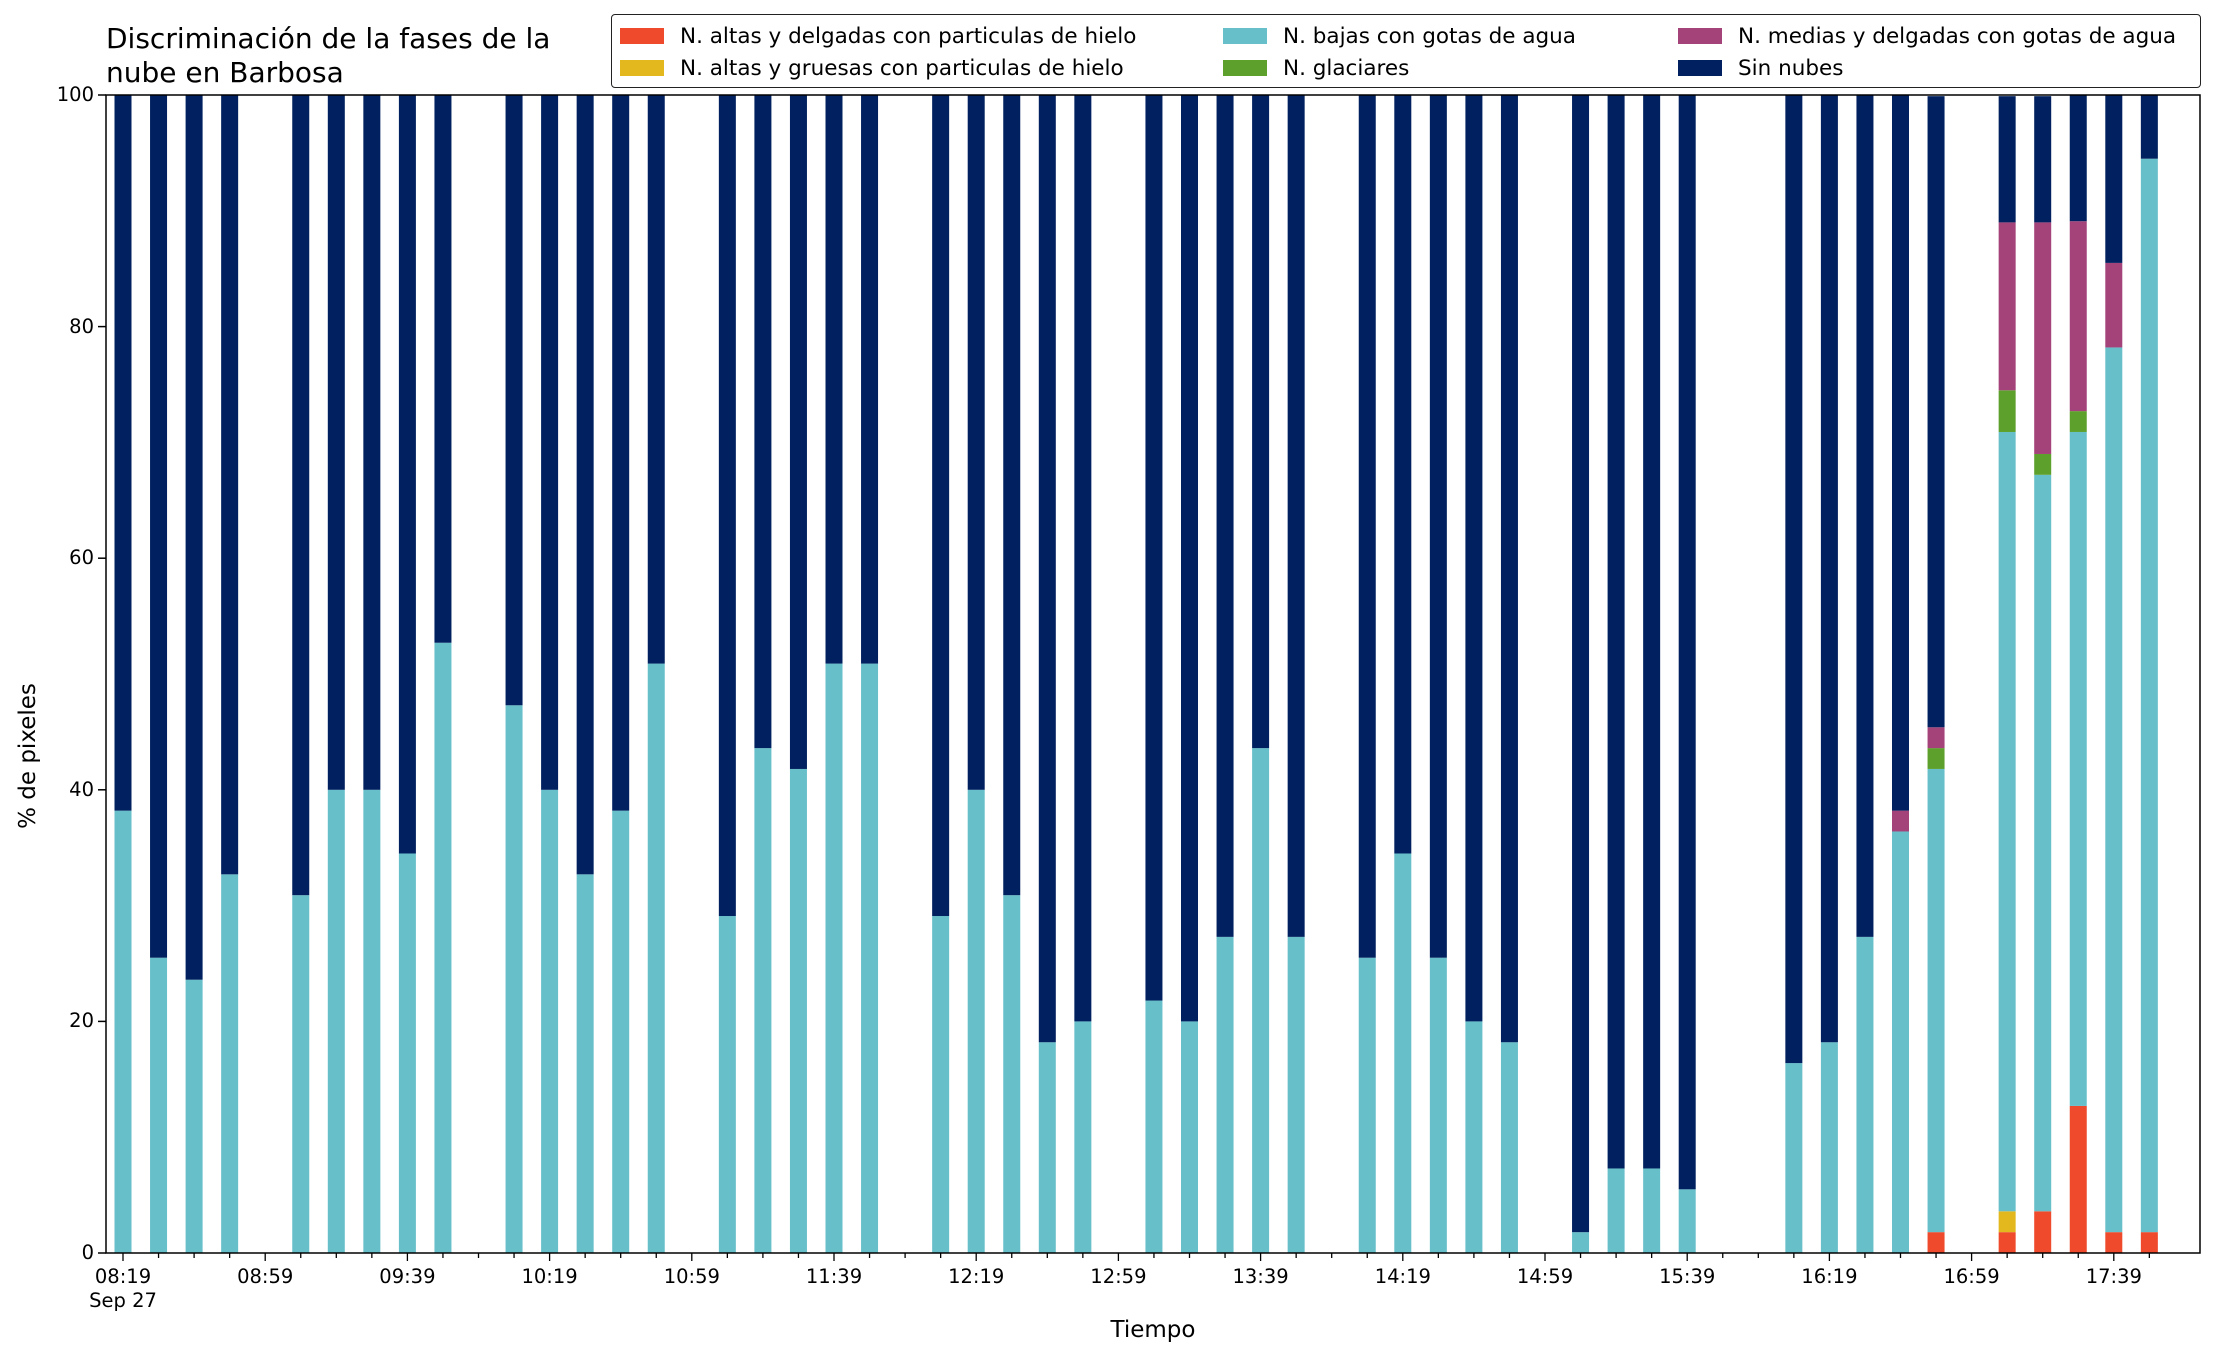  Describe the element at coordinates (1971, 1276) in the screenshot. I see `x-tick-label: 16:59` at that location.